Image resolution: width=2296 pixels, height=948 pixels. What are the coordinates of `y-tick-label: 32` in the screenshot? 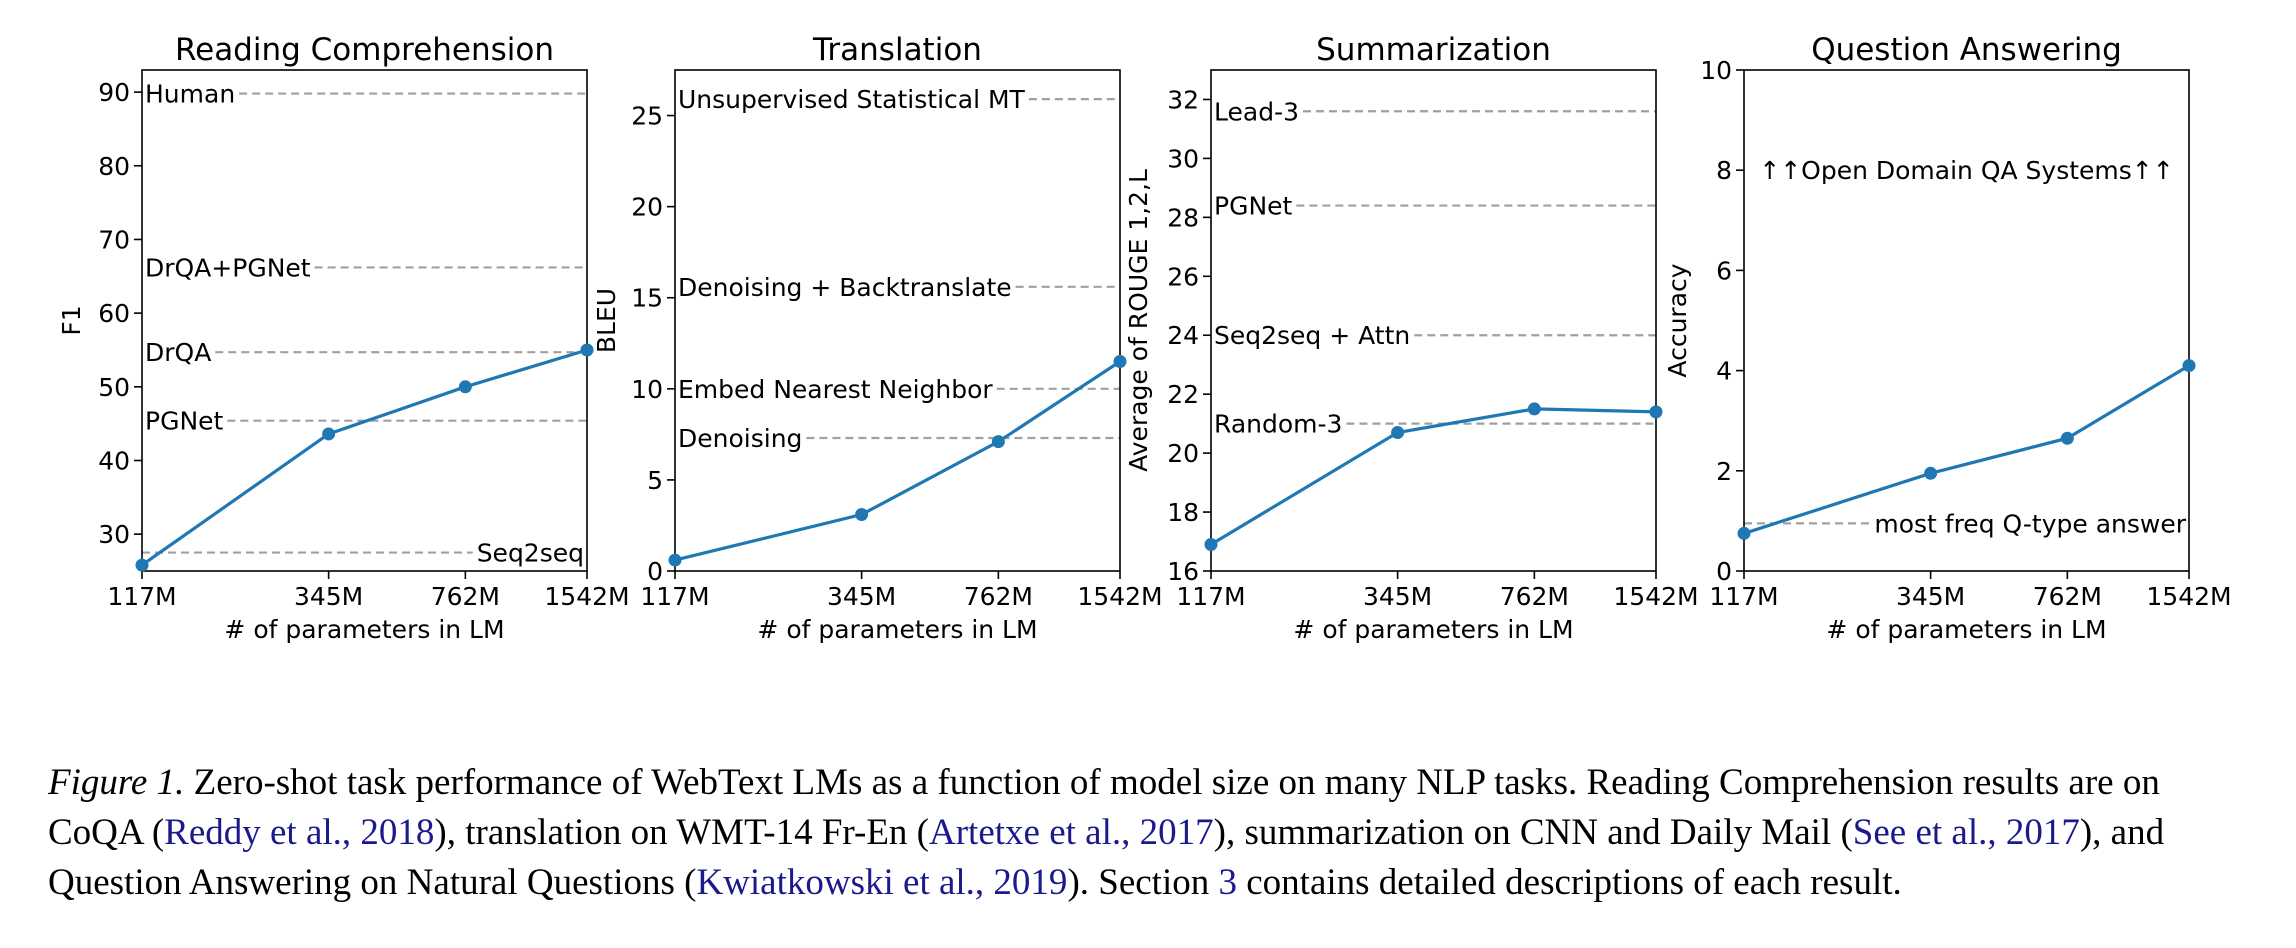 It's located at (1183, 99).